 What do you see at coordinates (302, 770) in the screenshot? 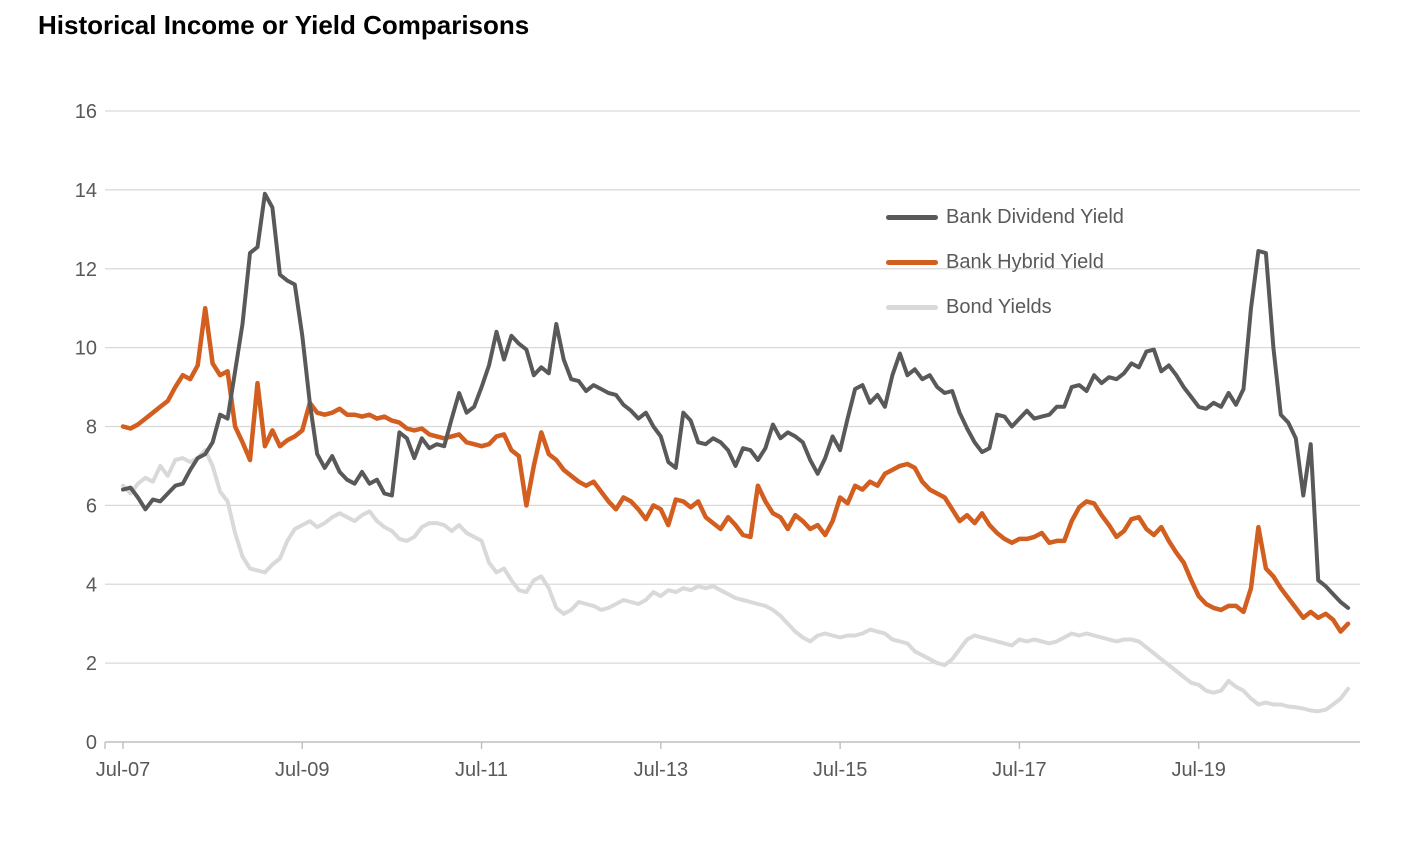
I see `x-axis-tick-label: Jul-09` at bounding box center [302, 770].